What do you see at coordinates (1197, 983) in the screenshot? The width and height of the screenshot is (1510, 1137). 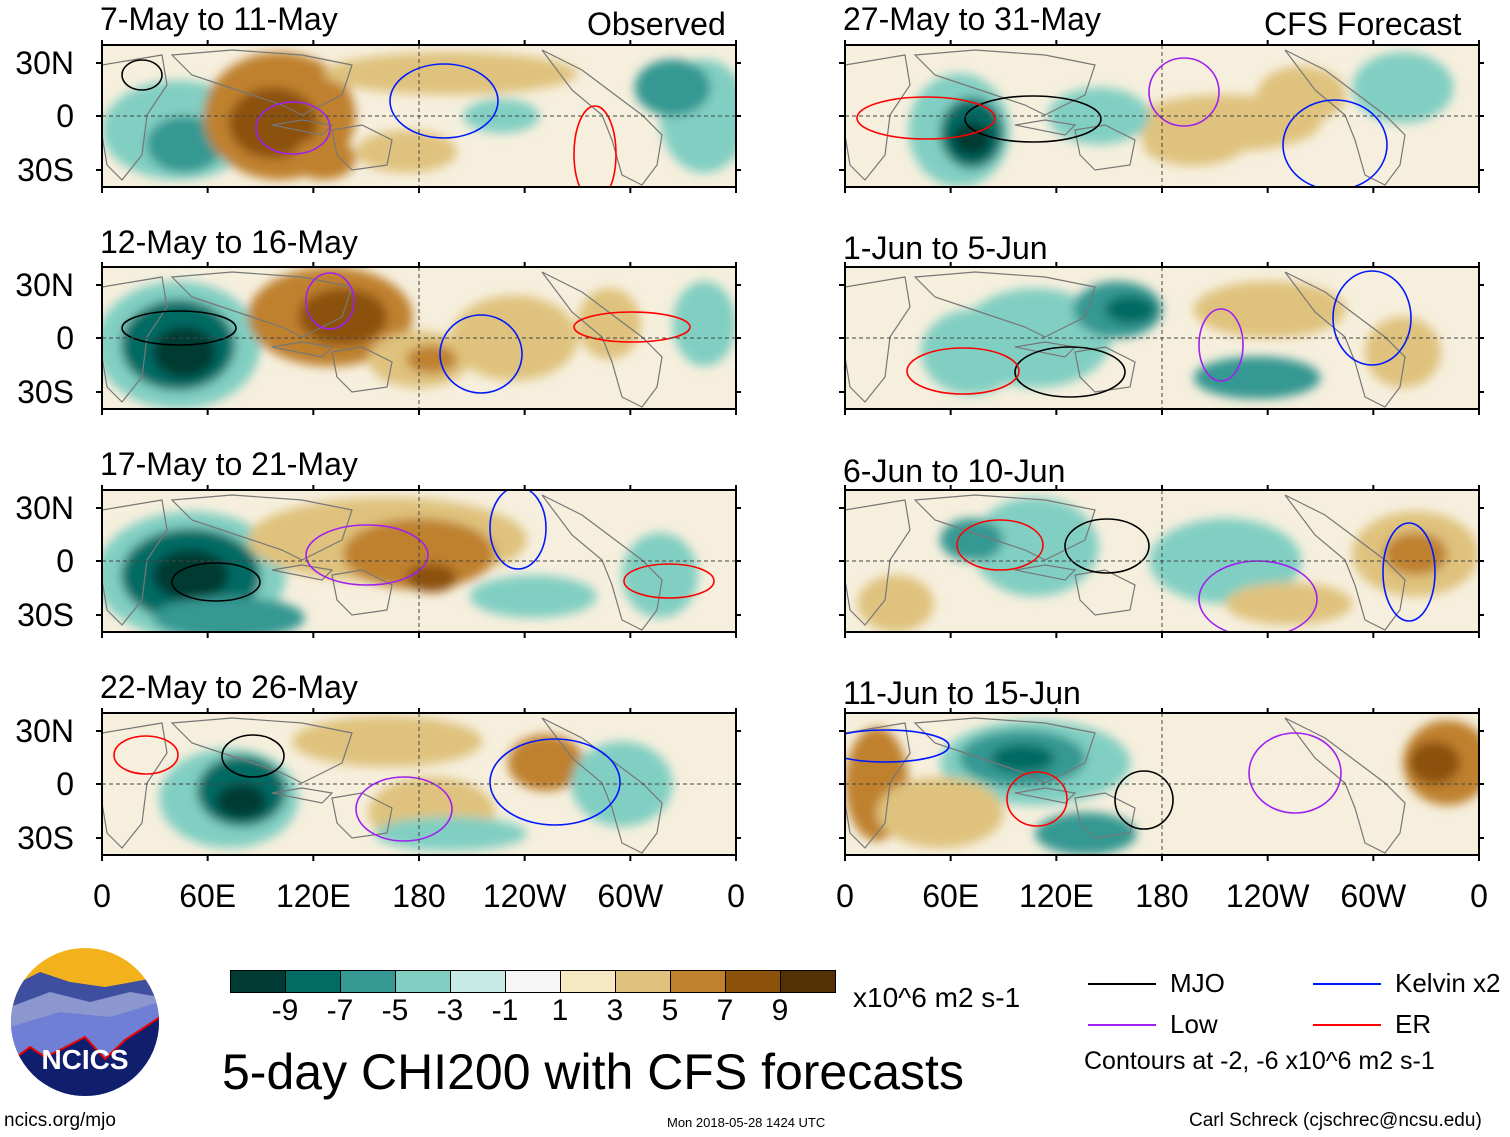 I see `legend-label: MJO` at bounding box center [1197, 983].